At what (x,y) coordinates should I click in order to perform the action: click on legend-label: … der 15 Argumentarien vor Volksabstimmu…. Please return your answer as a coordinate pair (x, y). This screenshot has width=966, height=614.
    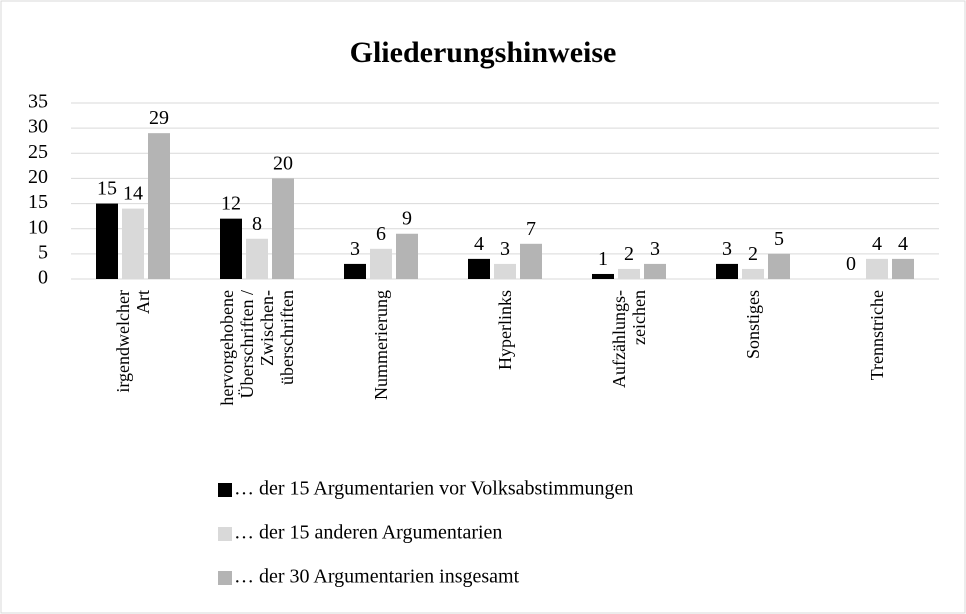
    Looking at the image, I should click on (433, 489).